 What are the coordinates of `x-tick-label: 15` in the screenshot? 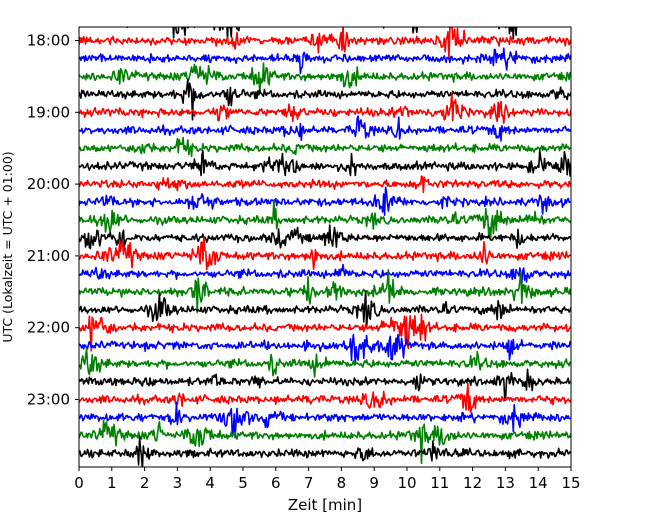 It's located at (570, 483).